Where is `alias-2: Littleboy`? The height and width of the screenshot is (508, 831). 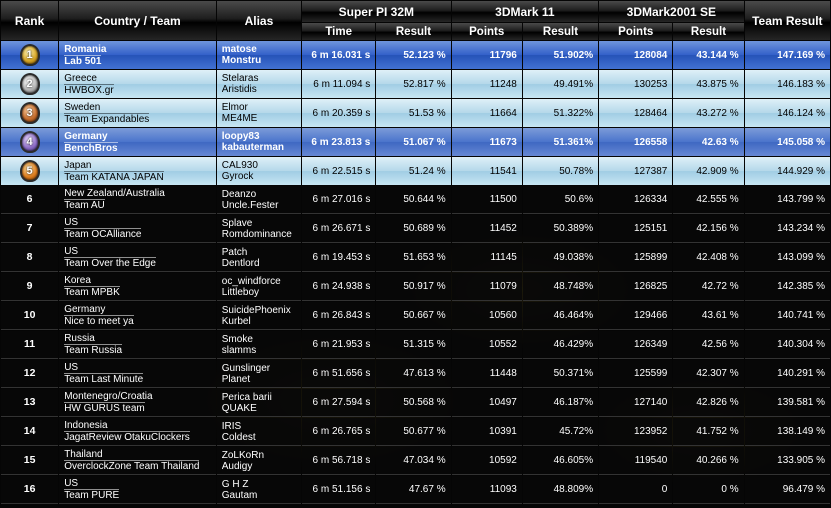 alias-2: Littleboy is located at coordinates (240, 292).